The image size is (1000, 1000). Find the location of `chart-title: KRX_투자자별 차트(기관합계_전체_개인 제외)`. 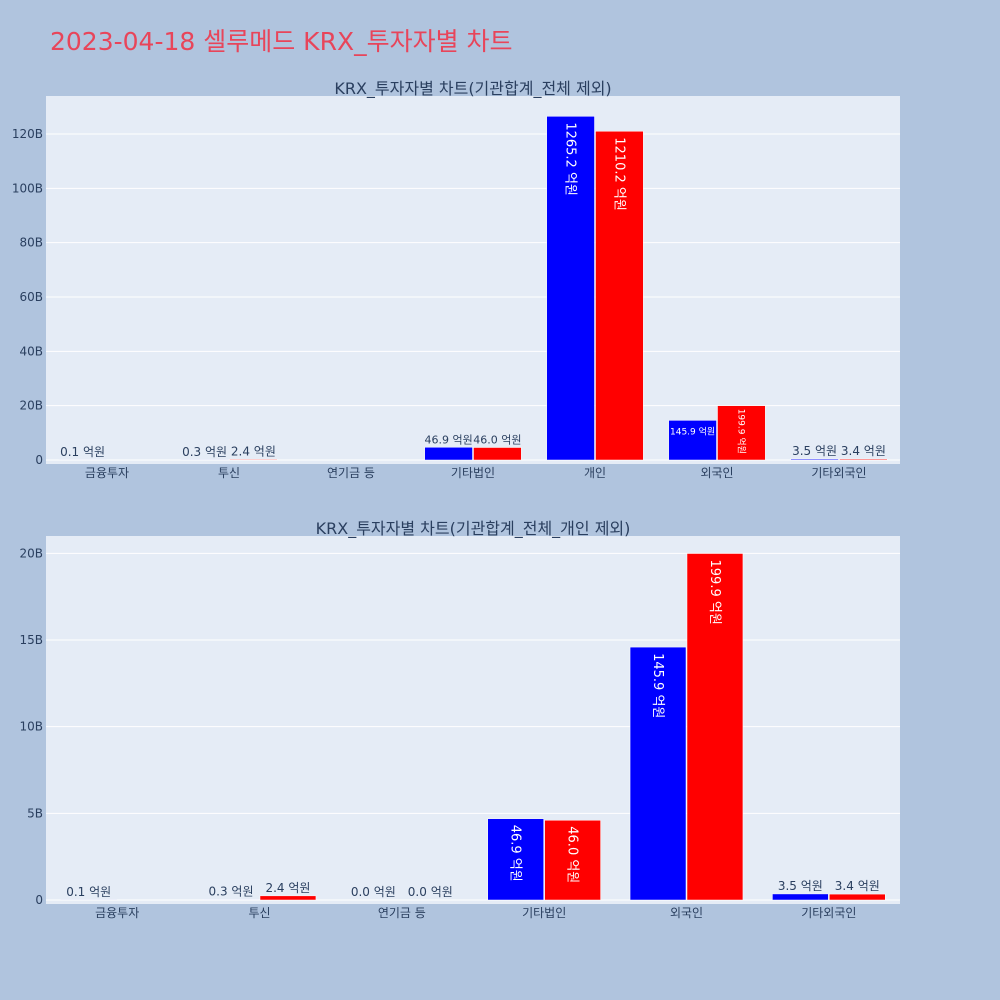

chart-title: KRX_투자자별 차트(기관합계_전체_개인 제외) is located at coordinates (473, 529).